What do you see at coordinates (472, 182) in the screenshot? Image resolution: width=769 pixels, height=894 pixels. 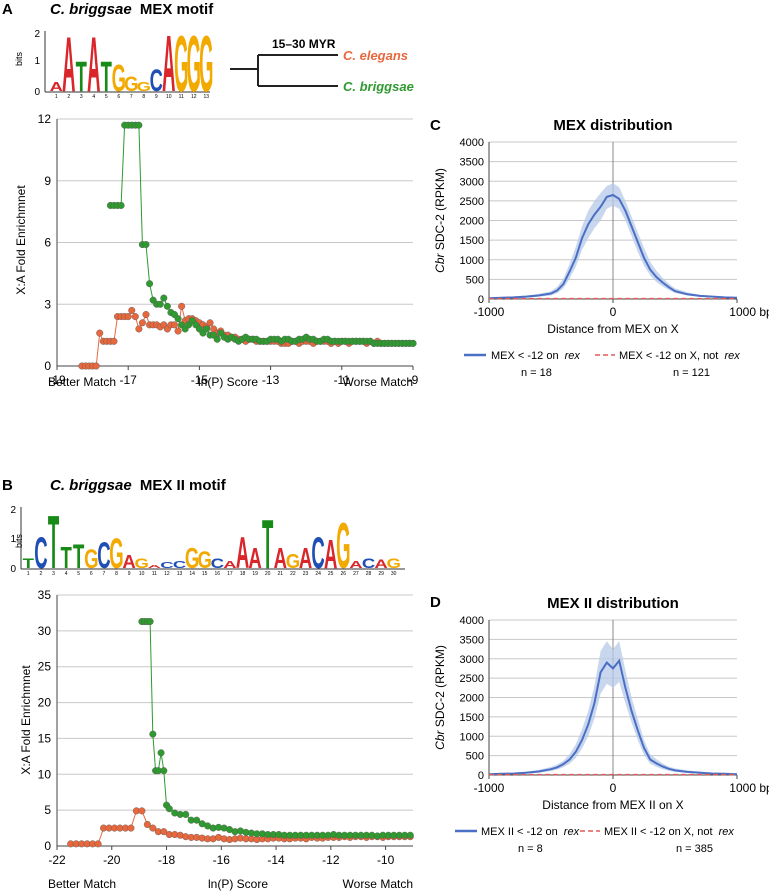 I see `y-tick-label: 3000` at bounding box center [472, 182].